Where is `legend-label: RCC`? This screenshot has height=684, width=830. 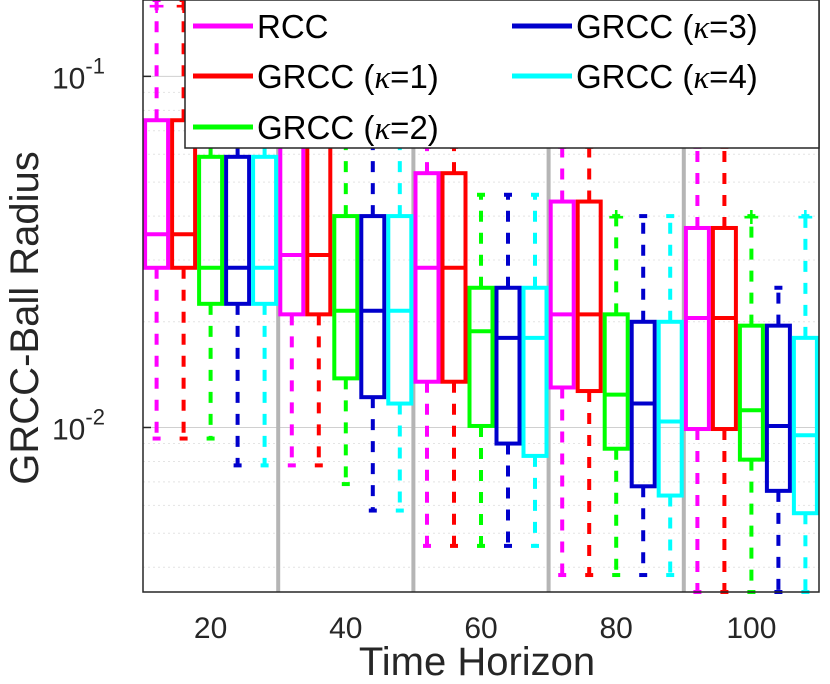 legend-label: RCC is located at coordinates (293, 26).